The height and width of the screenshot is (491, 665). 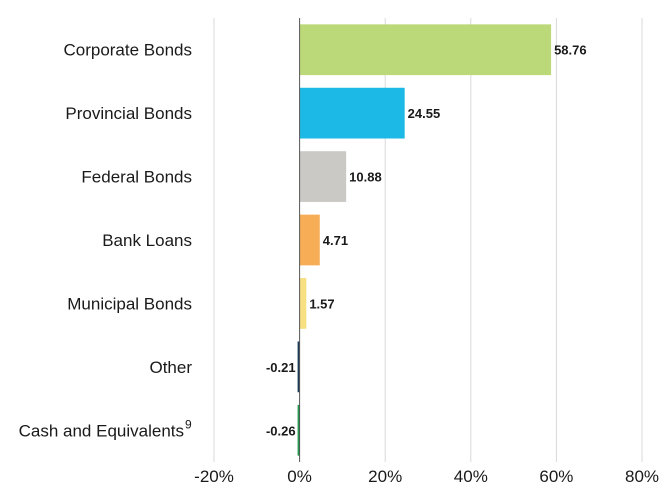 I want to click on x-tick-label: 20%, so click(x=385, y=476).